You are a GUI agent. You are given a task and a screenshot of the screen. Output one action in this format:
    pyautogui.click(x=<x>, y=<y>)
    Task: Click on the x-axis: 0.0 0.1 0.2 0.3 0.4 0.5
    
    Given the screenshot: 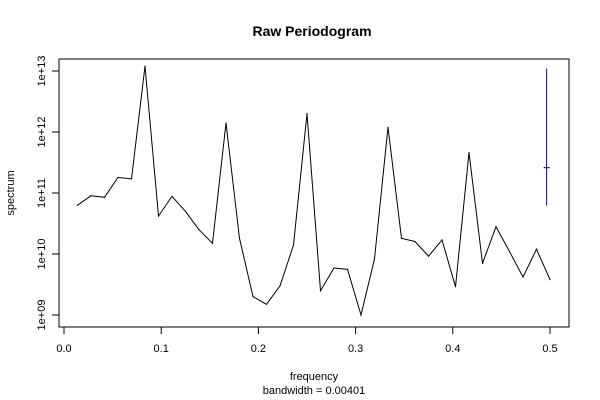 What is the action you would take?
    pyautogui.click(x=307, y=340)
    